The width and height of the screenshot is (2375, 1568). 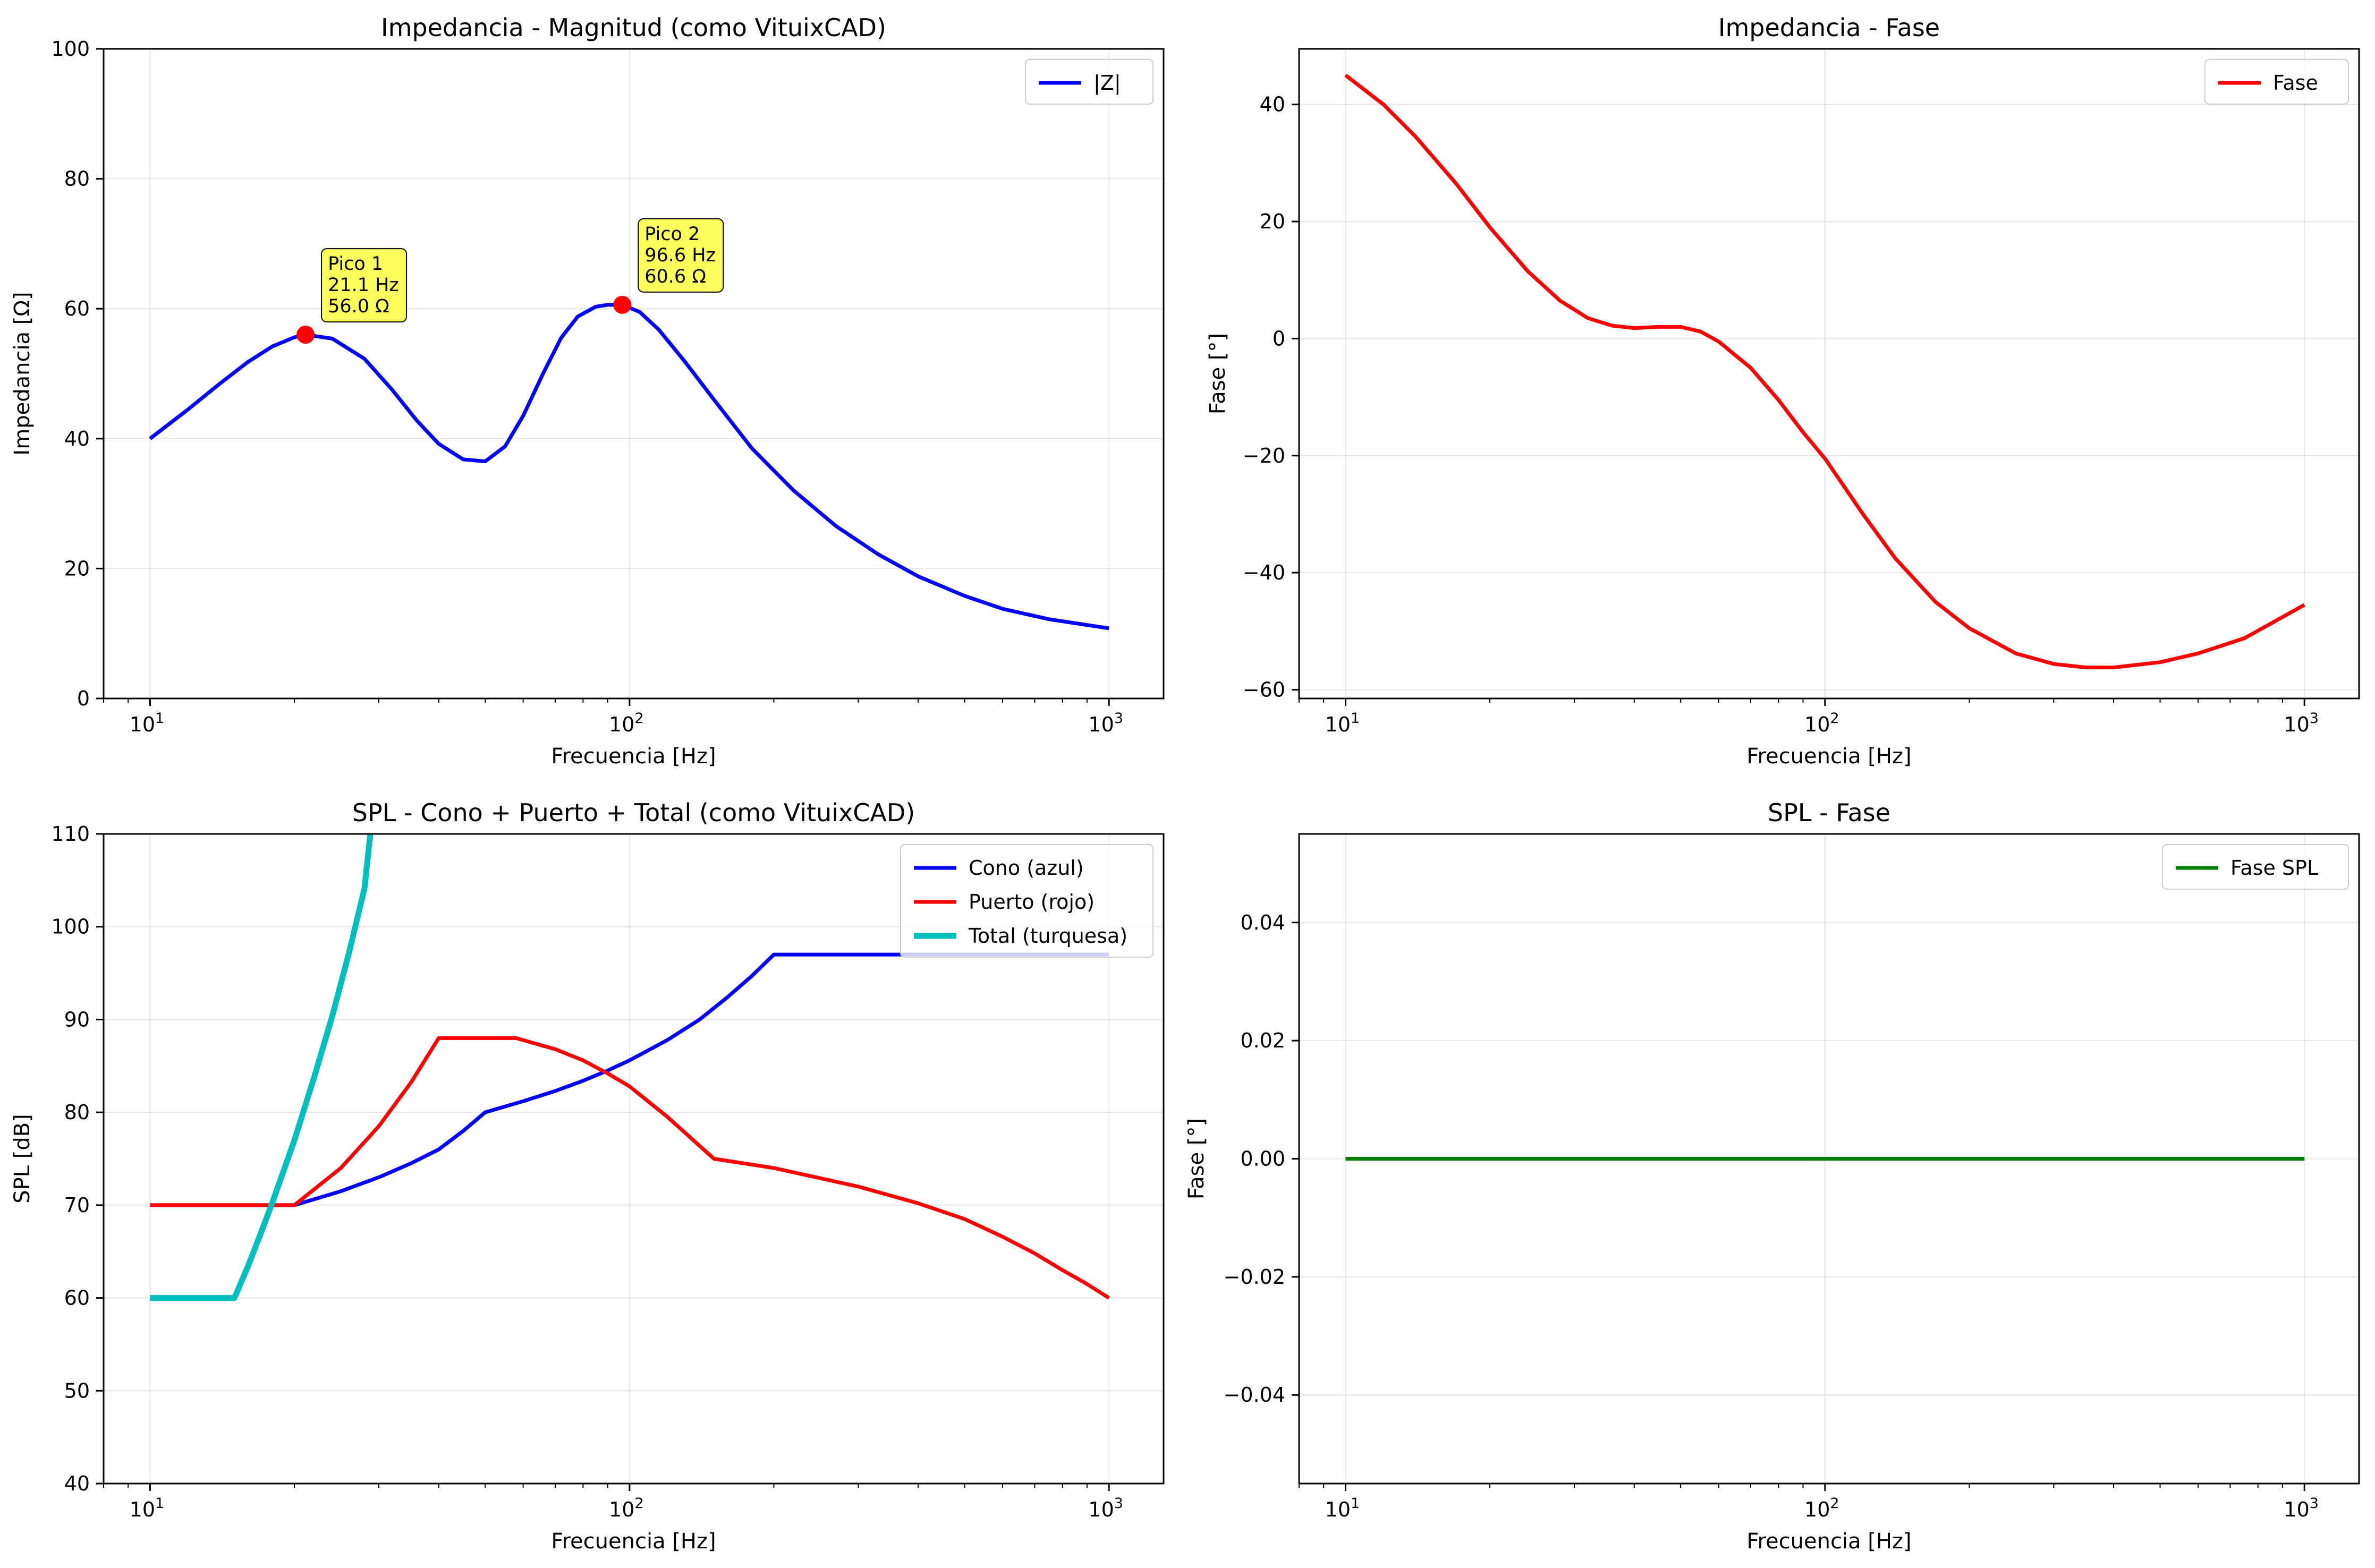 What do you see at coordinates (1254, 1277) in the screenshot?
I see `chart-3-ytick-label-1: −0.02` at bounding box center [1254, 1277].